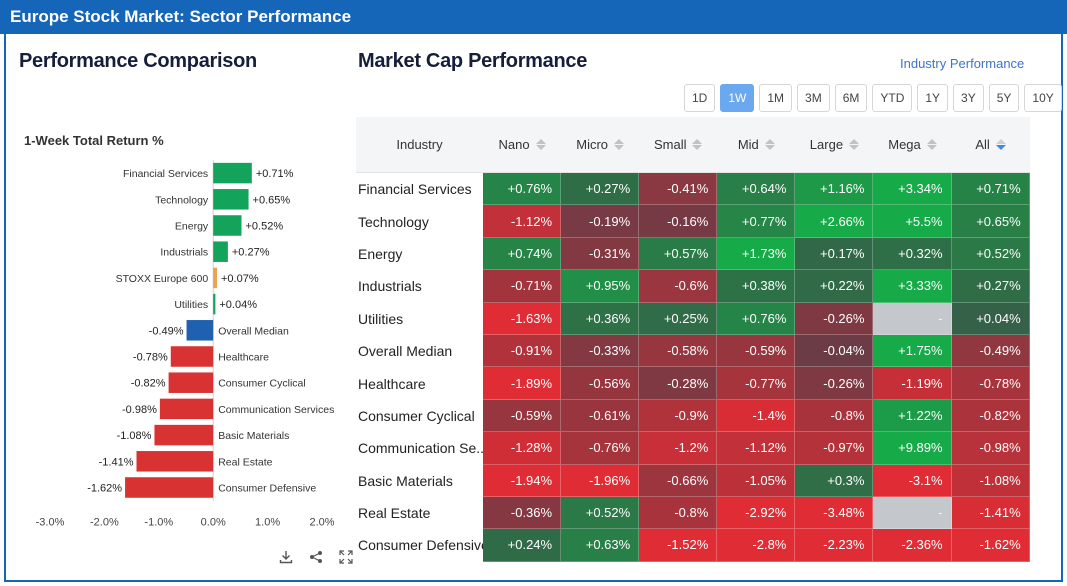 The height and width of the screenshot is (586, 1067). Describe the element at coordinates (678, 318) in the screenshot. I see `performance-cell-small: +0.25%` at that location.